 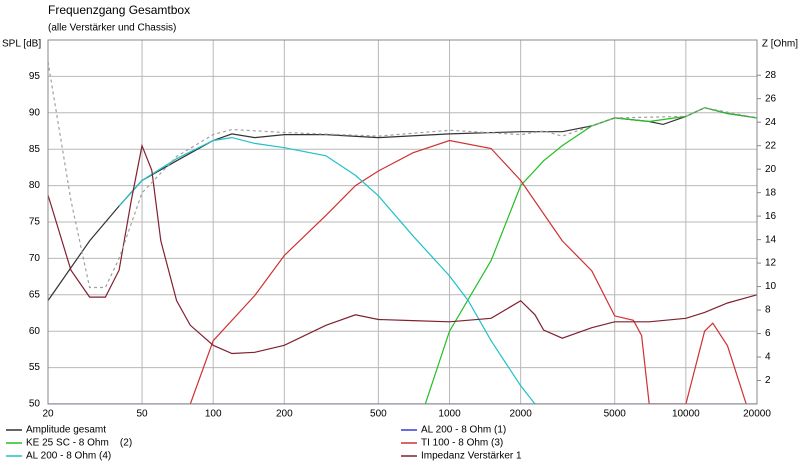 What do you see at coordinates (768, 380) in the screenshot?
I see `y2-tick-label: 2` at bounding box center [768, 380].